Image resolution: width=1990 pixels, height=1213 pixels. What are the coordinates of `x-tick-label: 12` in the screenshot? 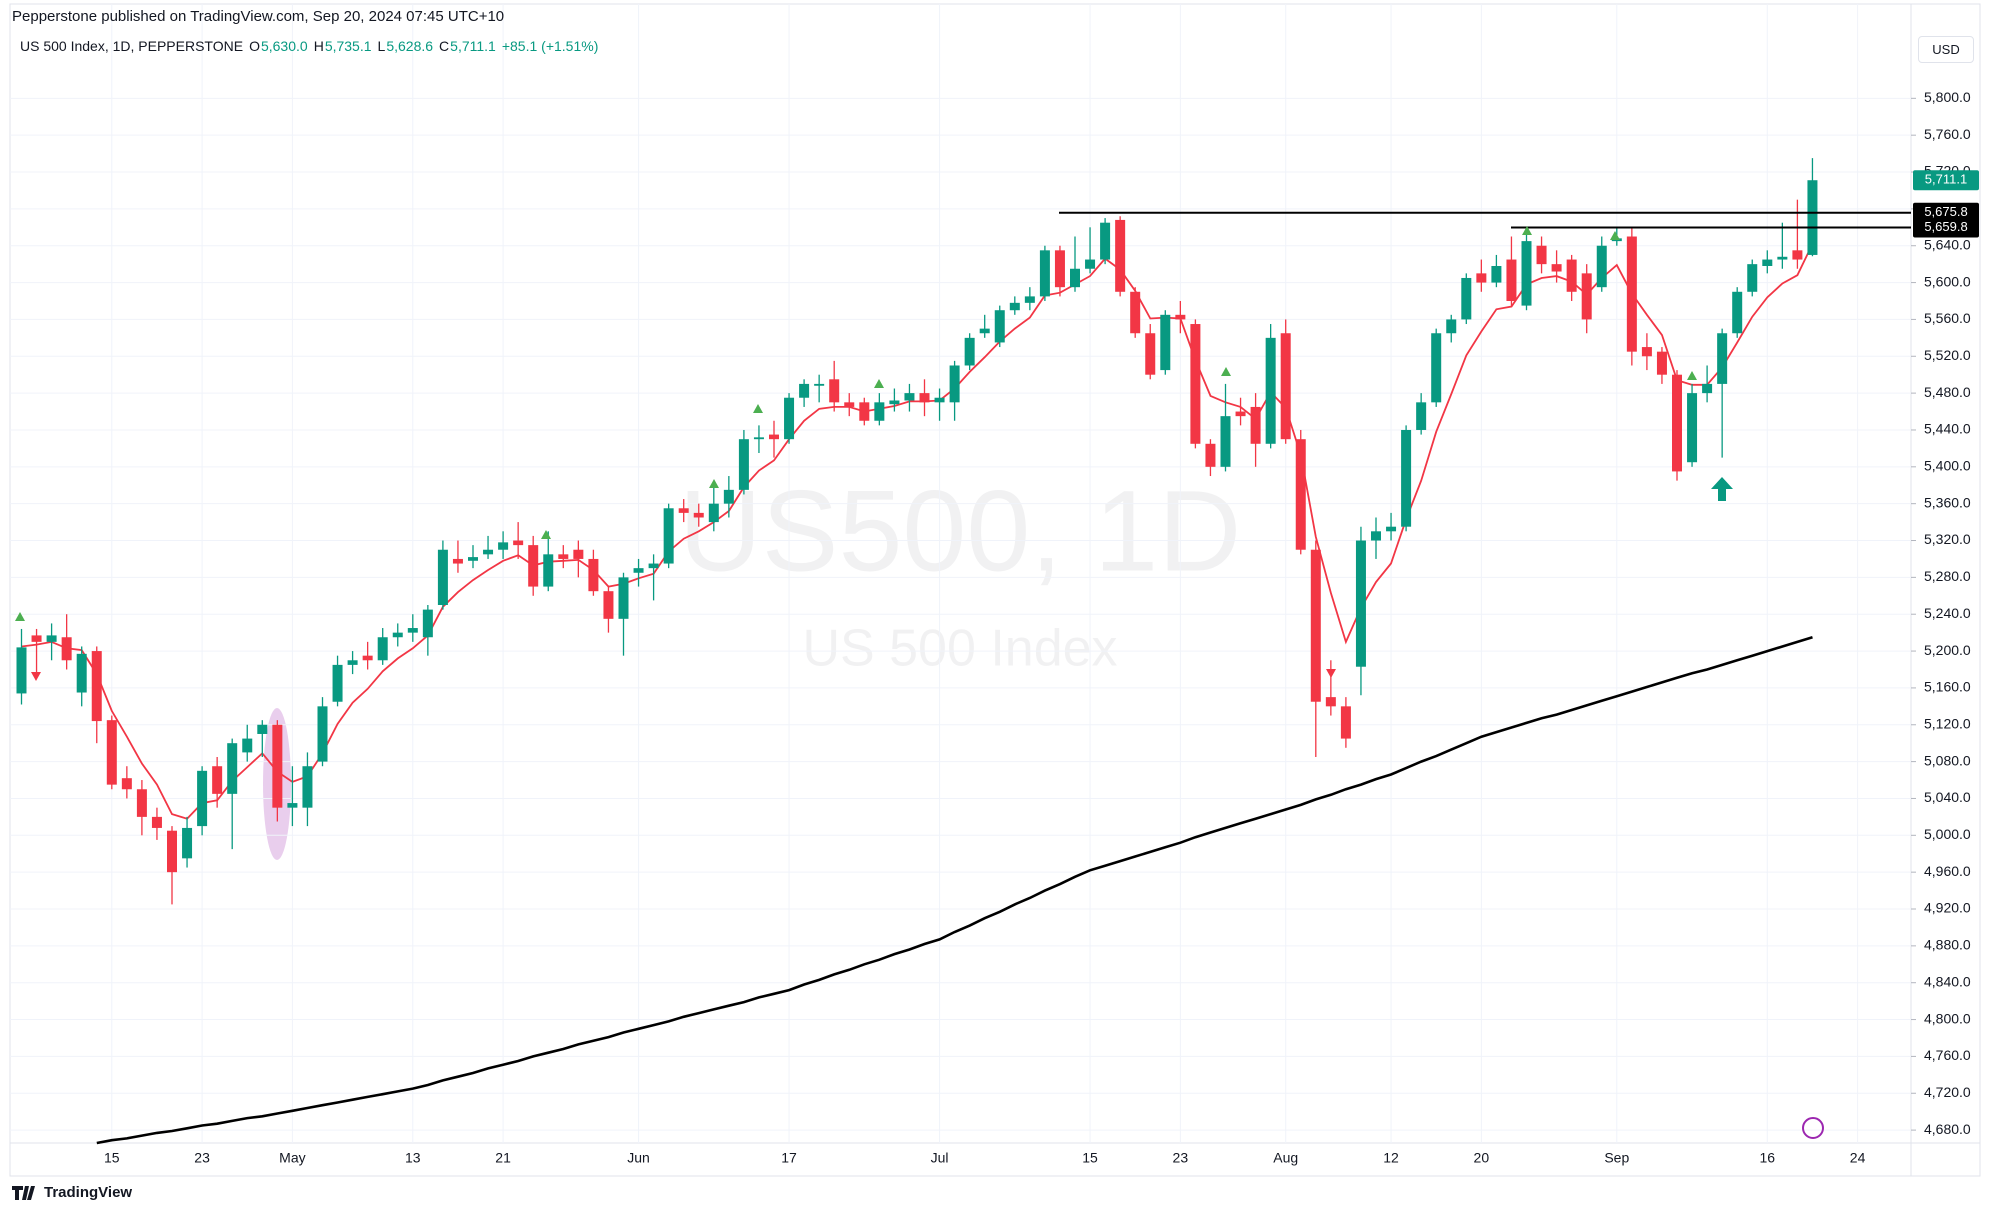 It's located at (1391, 1158).